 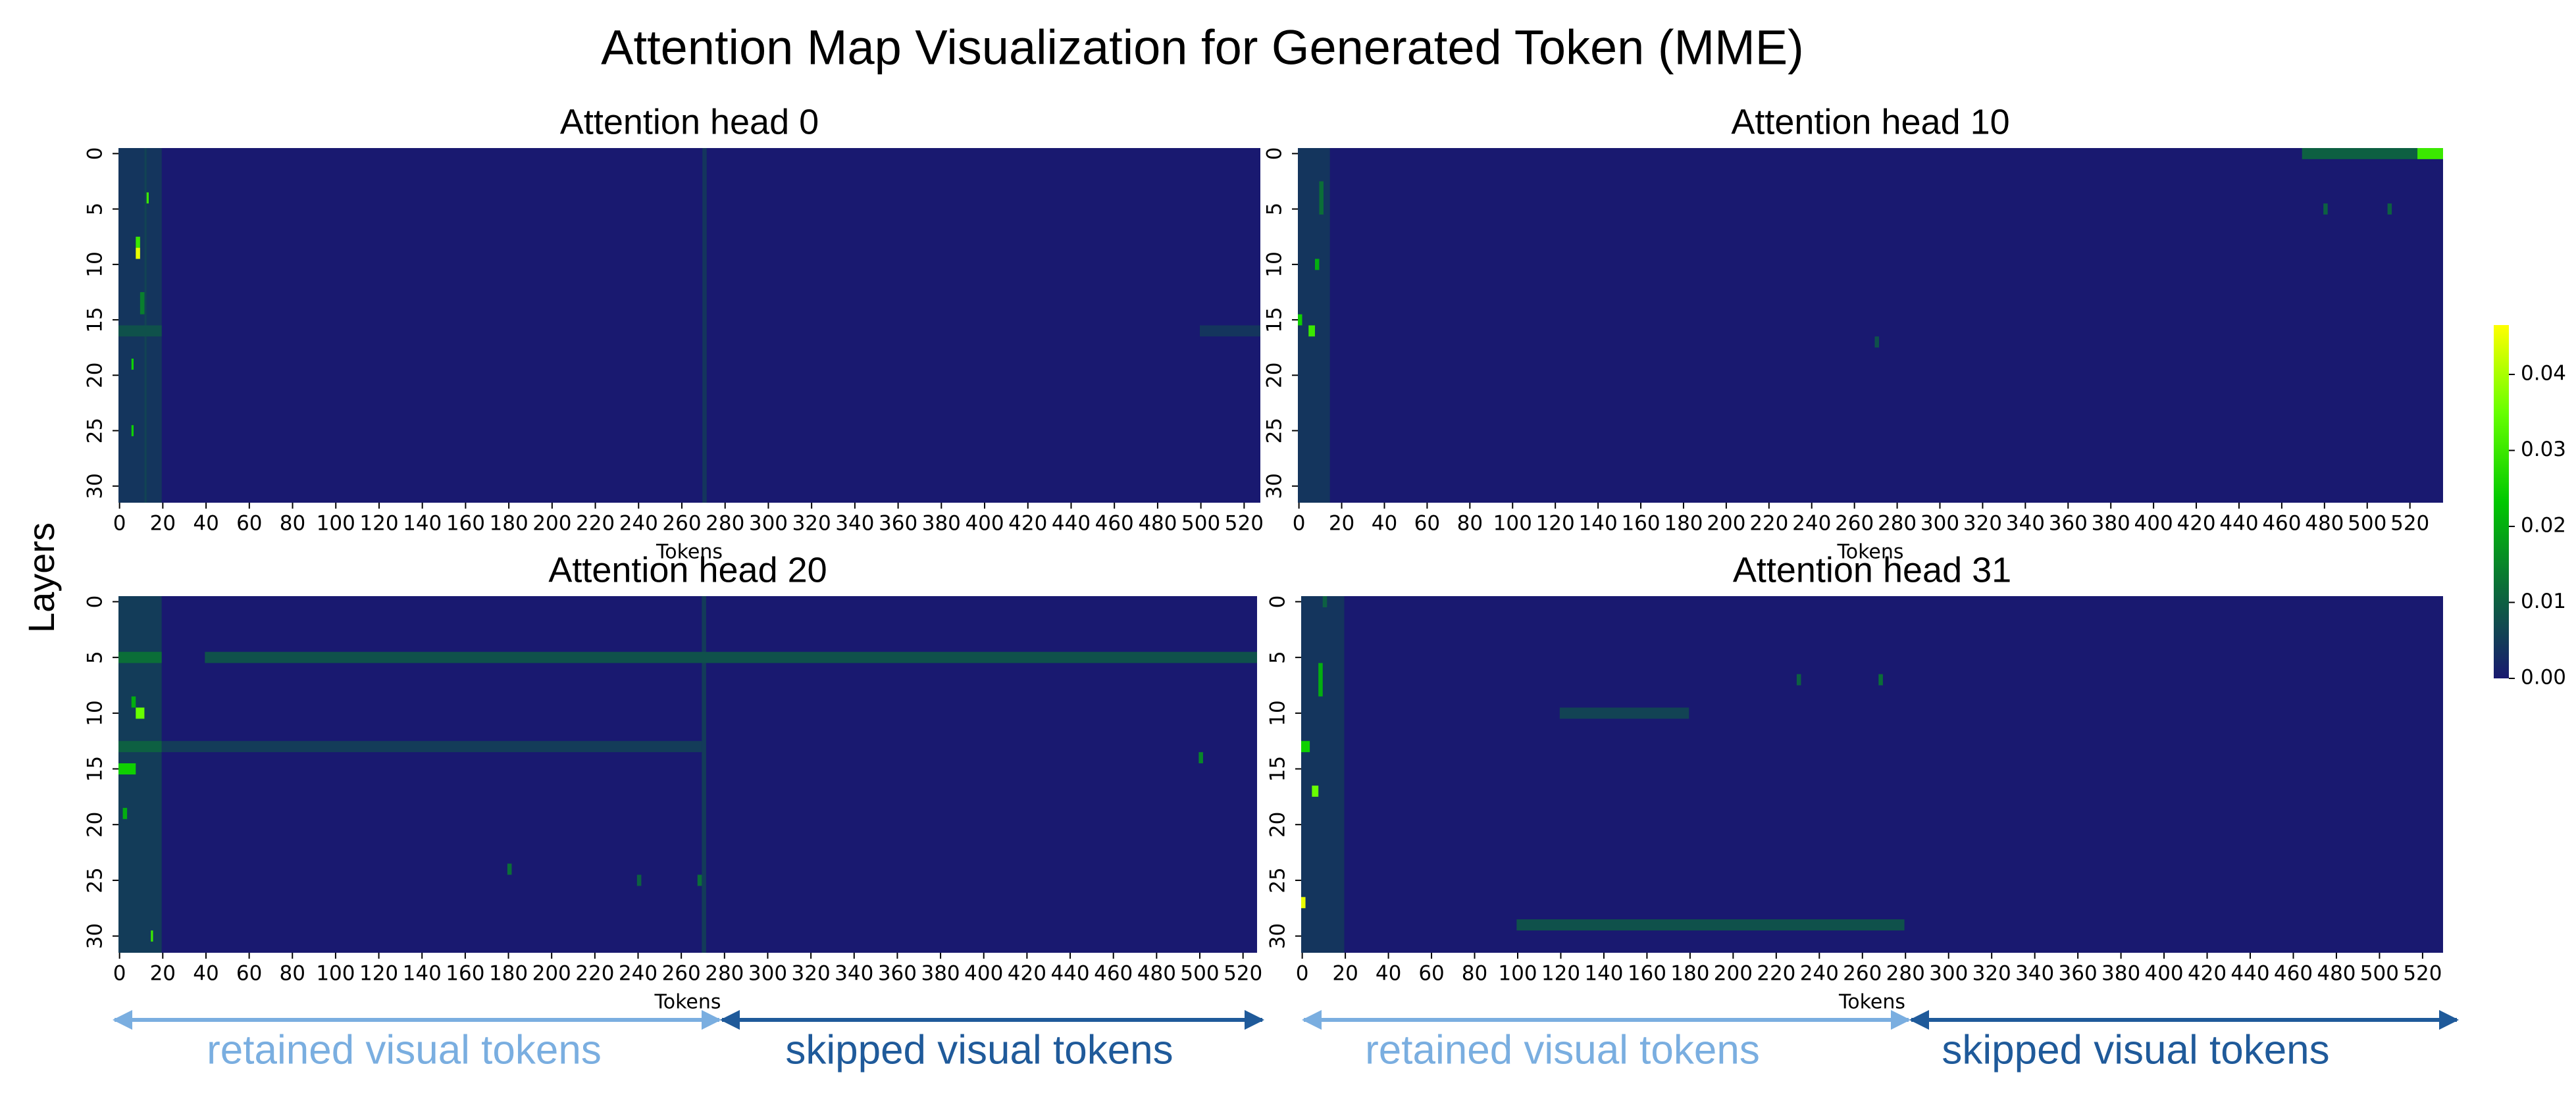 What do you see at coordinates (336, 524) in the screenshot?
I see `x-tick-label: 100` at bounding box center [336, 524].